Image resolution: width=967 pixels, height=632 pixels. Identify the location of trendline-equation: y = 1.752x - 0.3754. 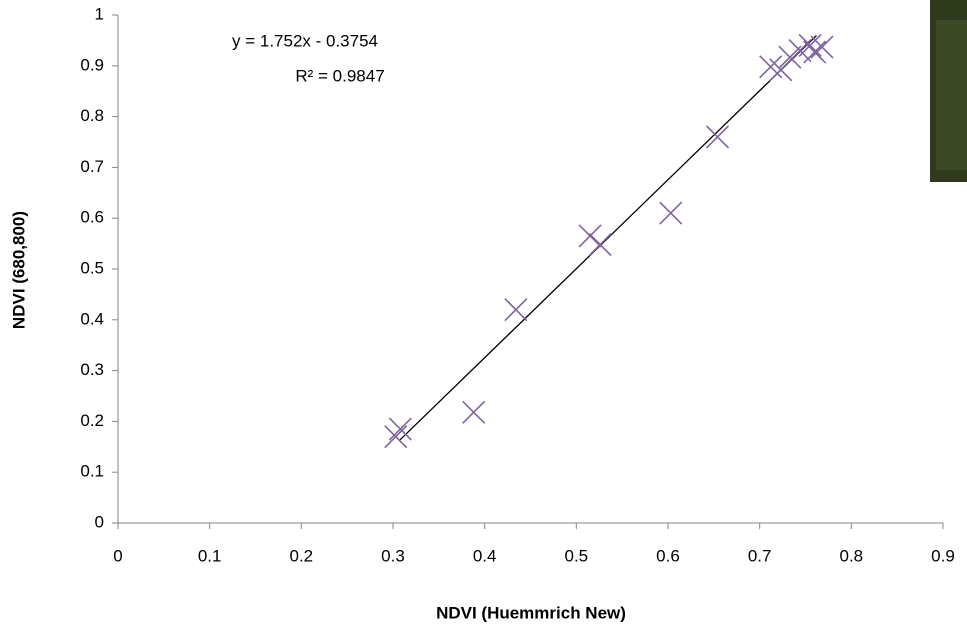
(305, 40).